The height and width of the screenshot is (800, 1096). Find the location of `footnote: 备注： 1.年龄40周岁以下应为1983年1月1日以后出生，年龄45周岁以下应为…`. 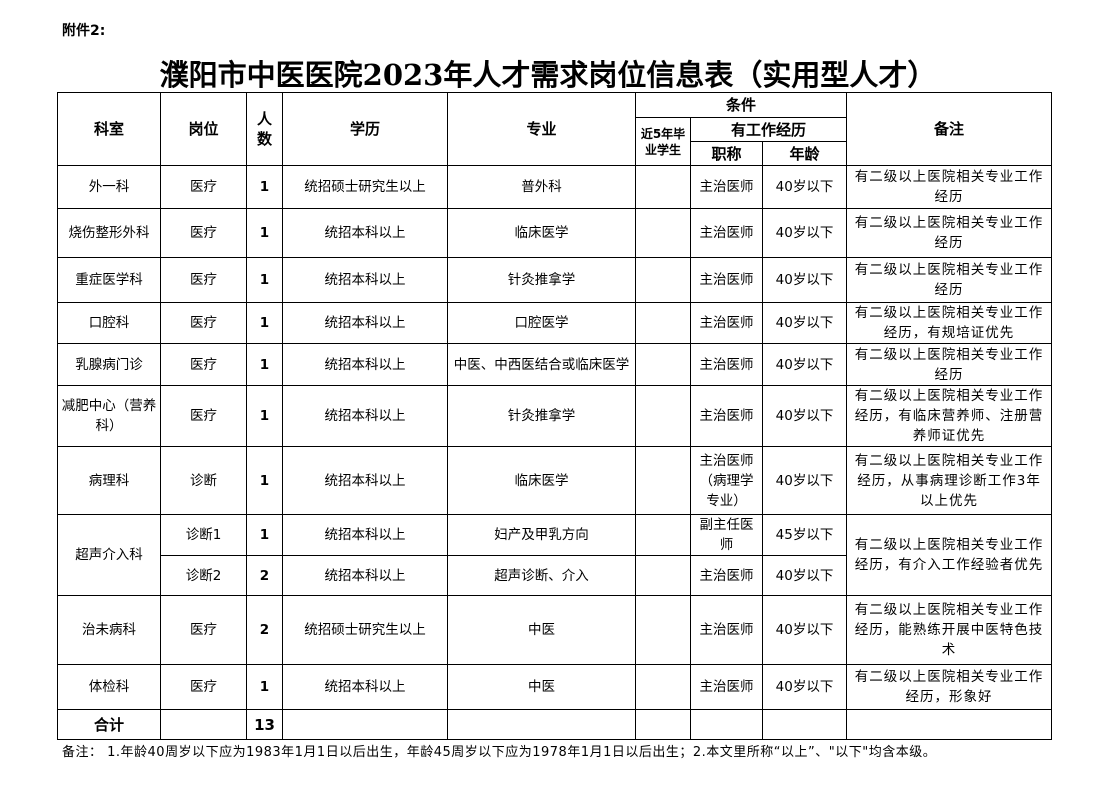

footnote: 备注： 1.年龄40周岁以下应为1983年1月1日以后出生，年龄45周岁以下应为… is located at coordinates (499, 752).